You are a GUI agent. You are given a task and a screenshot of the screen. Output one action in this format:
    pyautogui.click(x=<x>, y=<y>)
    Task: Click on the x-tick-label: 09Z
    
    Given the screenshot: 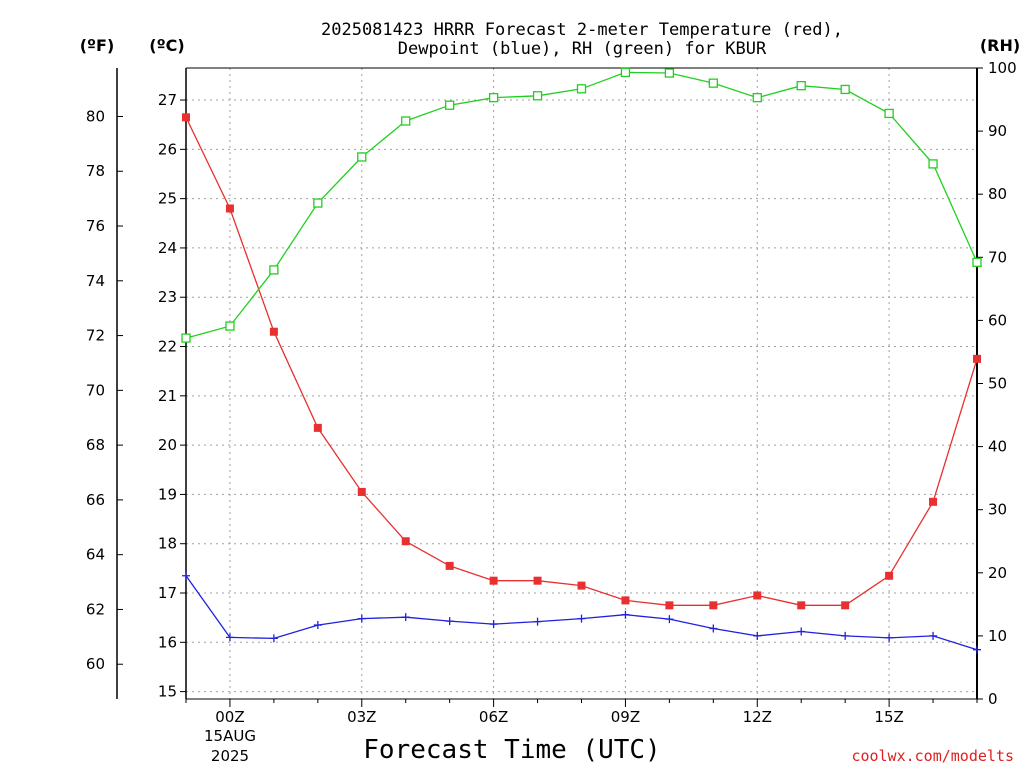 What is the action you would take?
    pyautogui.click(x=625, y=717)
    